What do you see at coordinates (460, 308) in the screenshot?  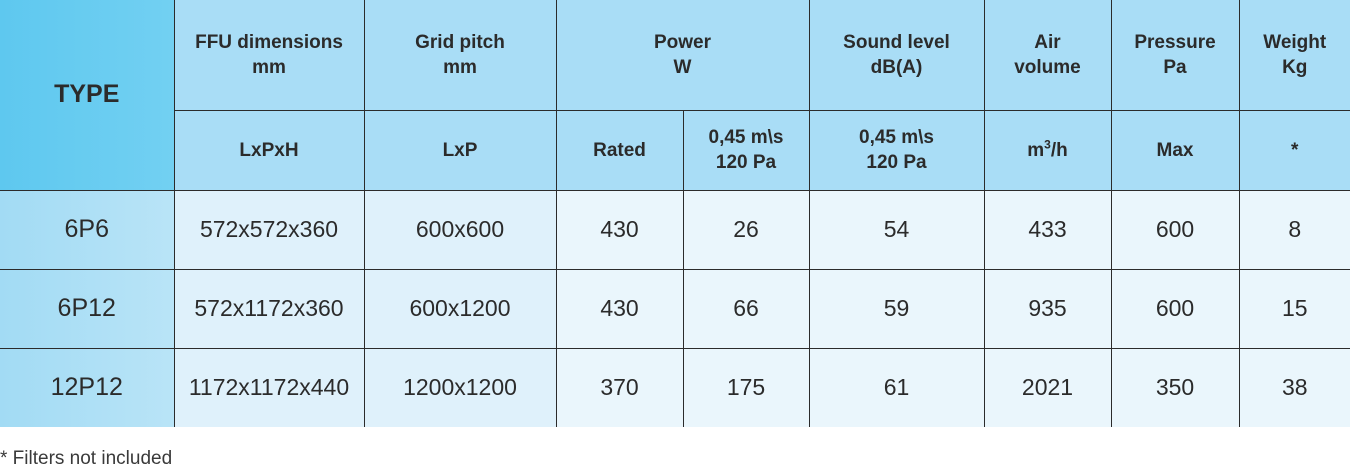 I see `grid-pitch-cell: 600x1200` at bounding box center [460, 308].